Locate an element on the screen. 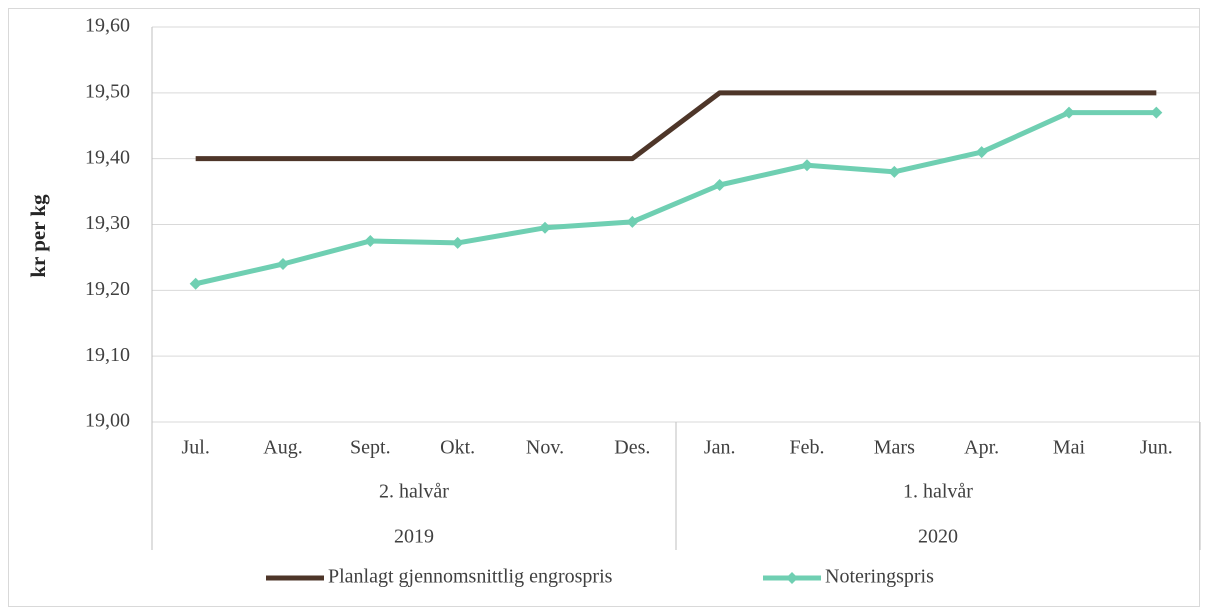 The height and width of the screenshot is (608, 1208). group-label: 2019 is located at coordinates (414, 537).